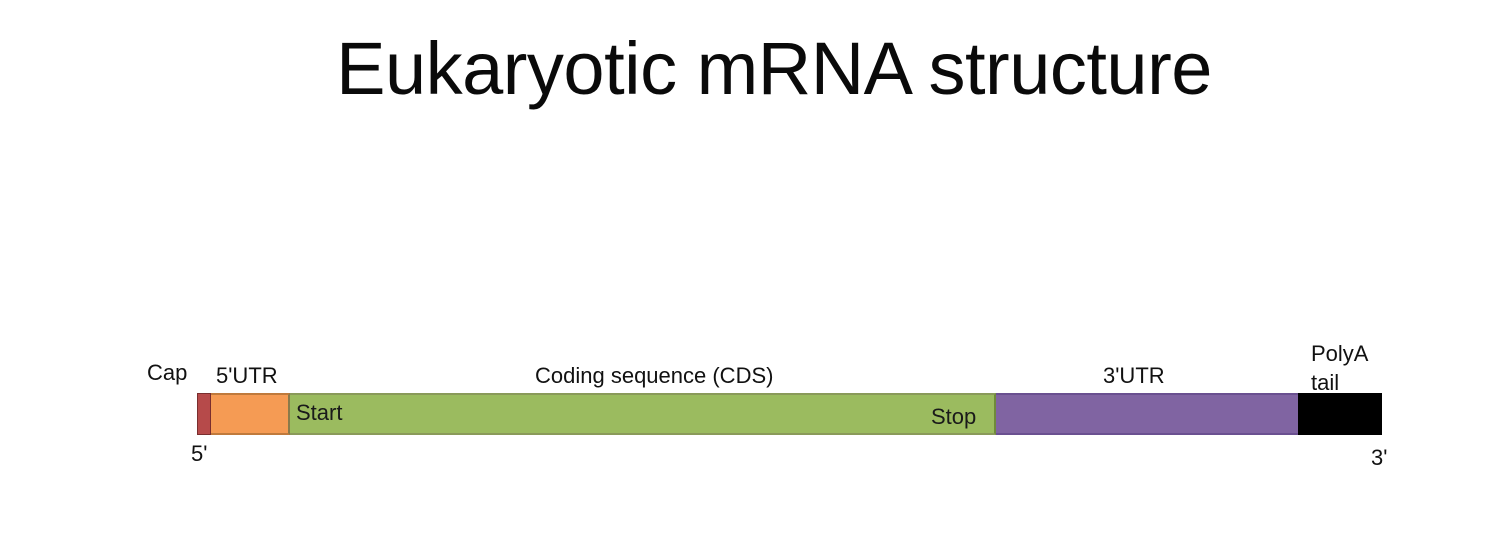  What do you see at coordinates (1134, 375) in the screenshot?
I see `utr3-label: 3'UTR` at bounding box center [1134, 375].